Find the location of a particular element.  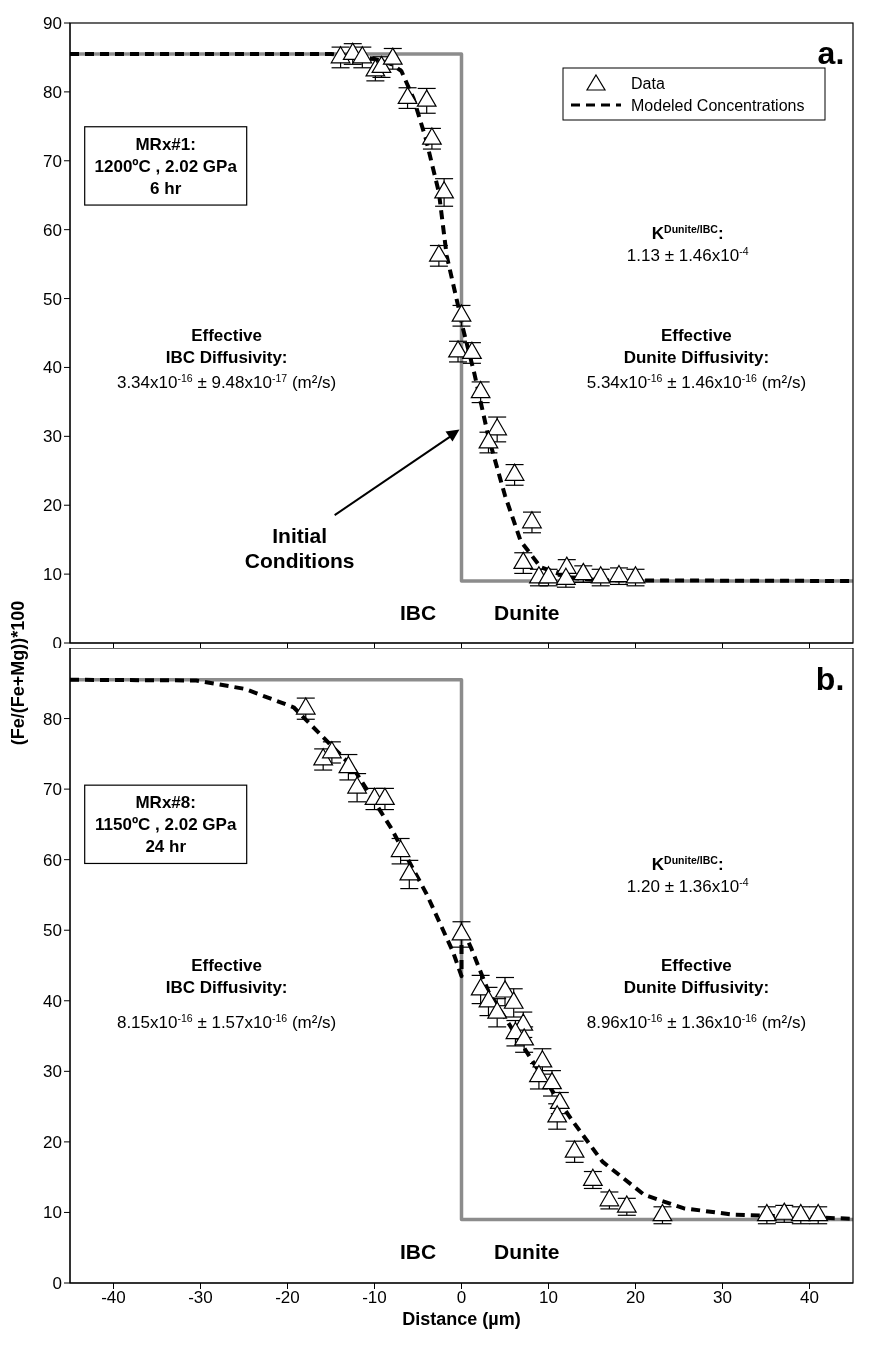

x-tick-label: 10 is located at coordinates (548, 1298).